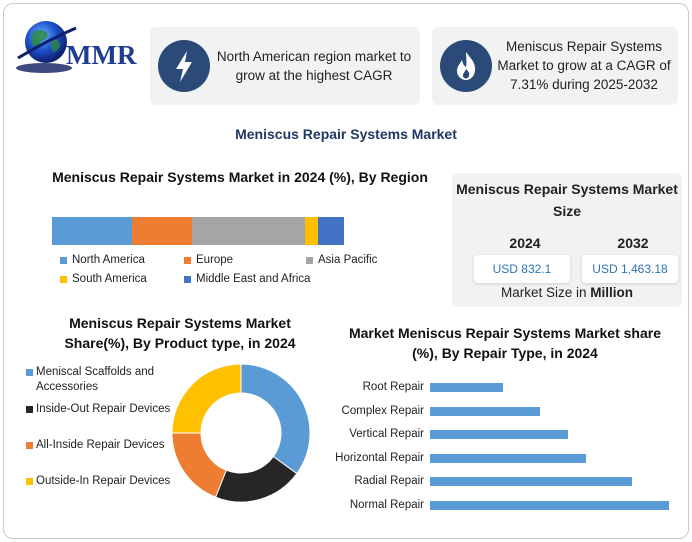 This screenshot has width=692, height=542. I want to click on product-legend-item: All-Inside Repair Devices, so click(101, 445).